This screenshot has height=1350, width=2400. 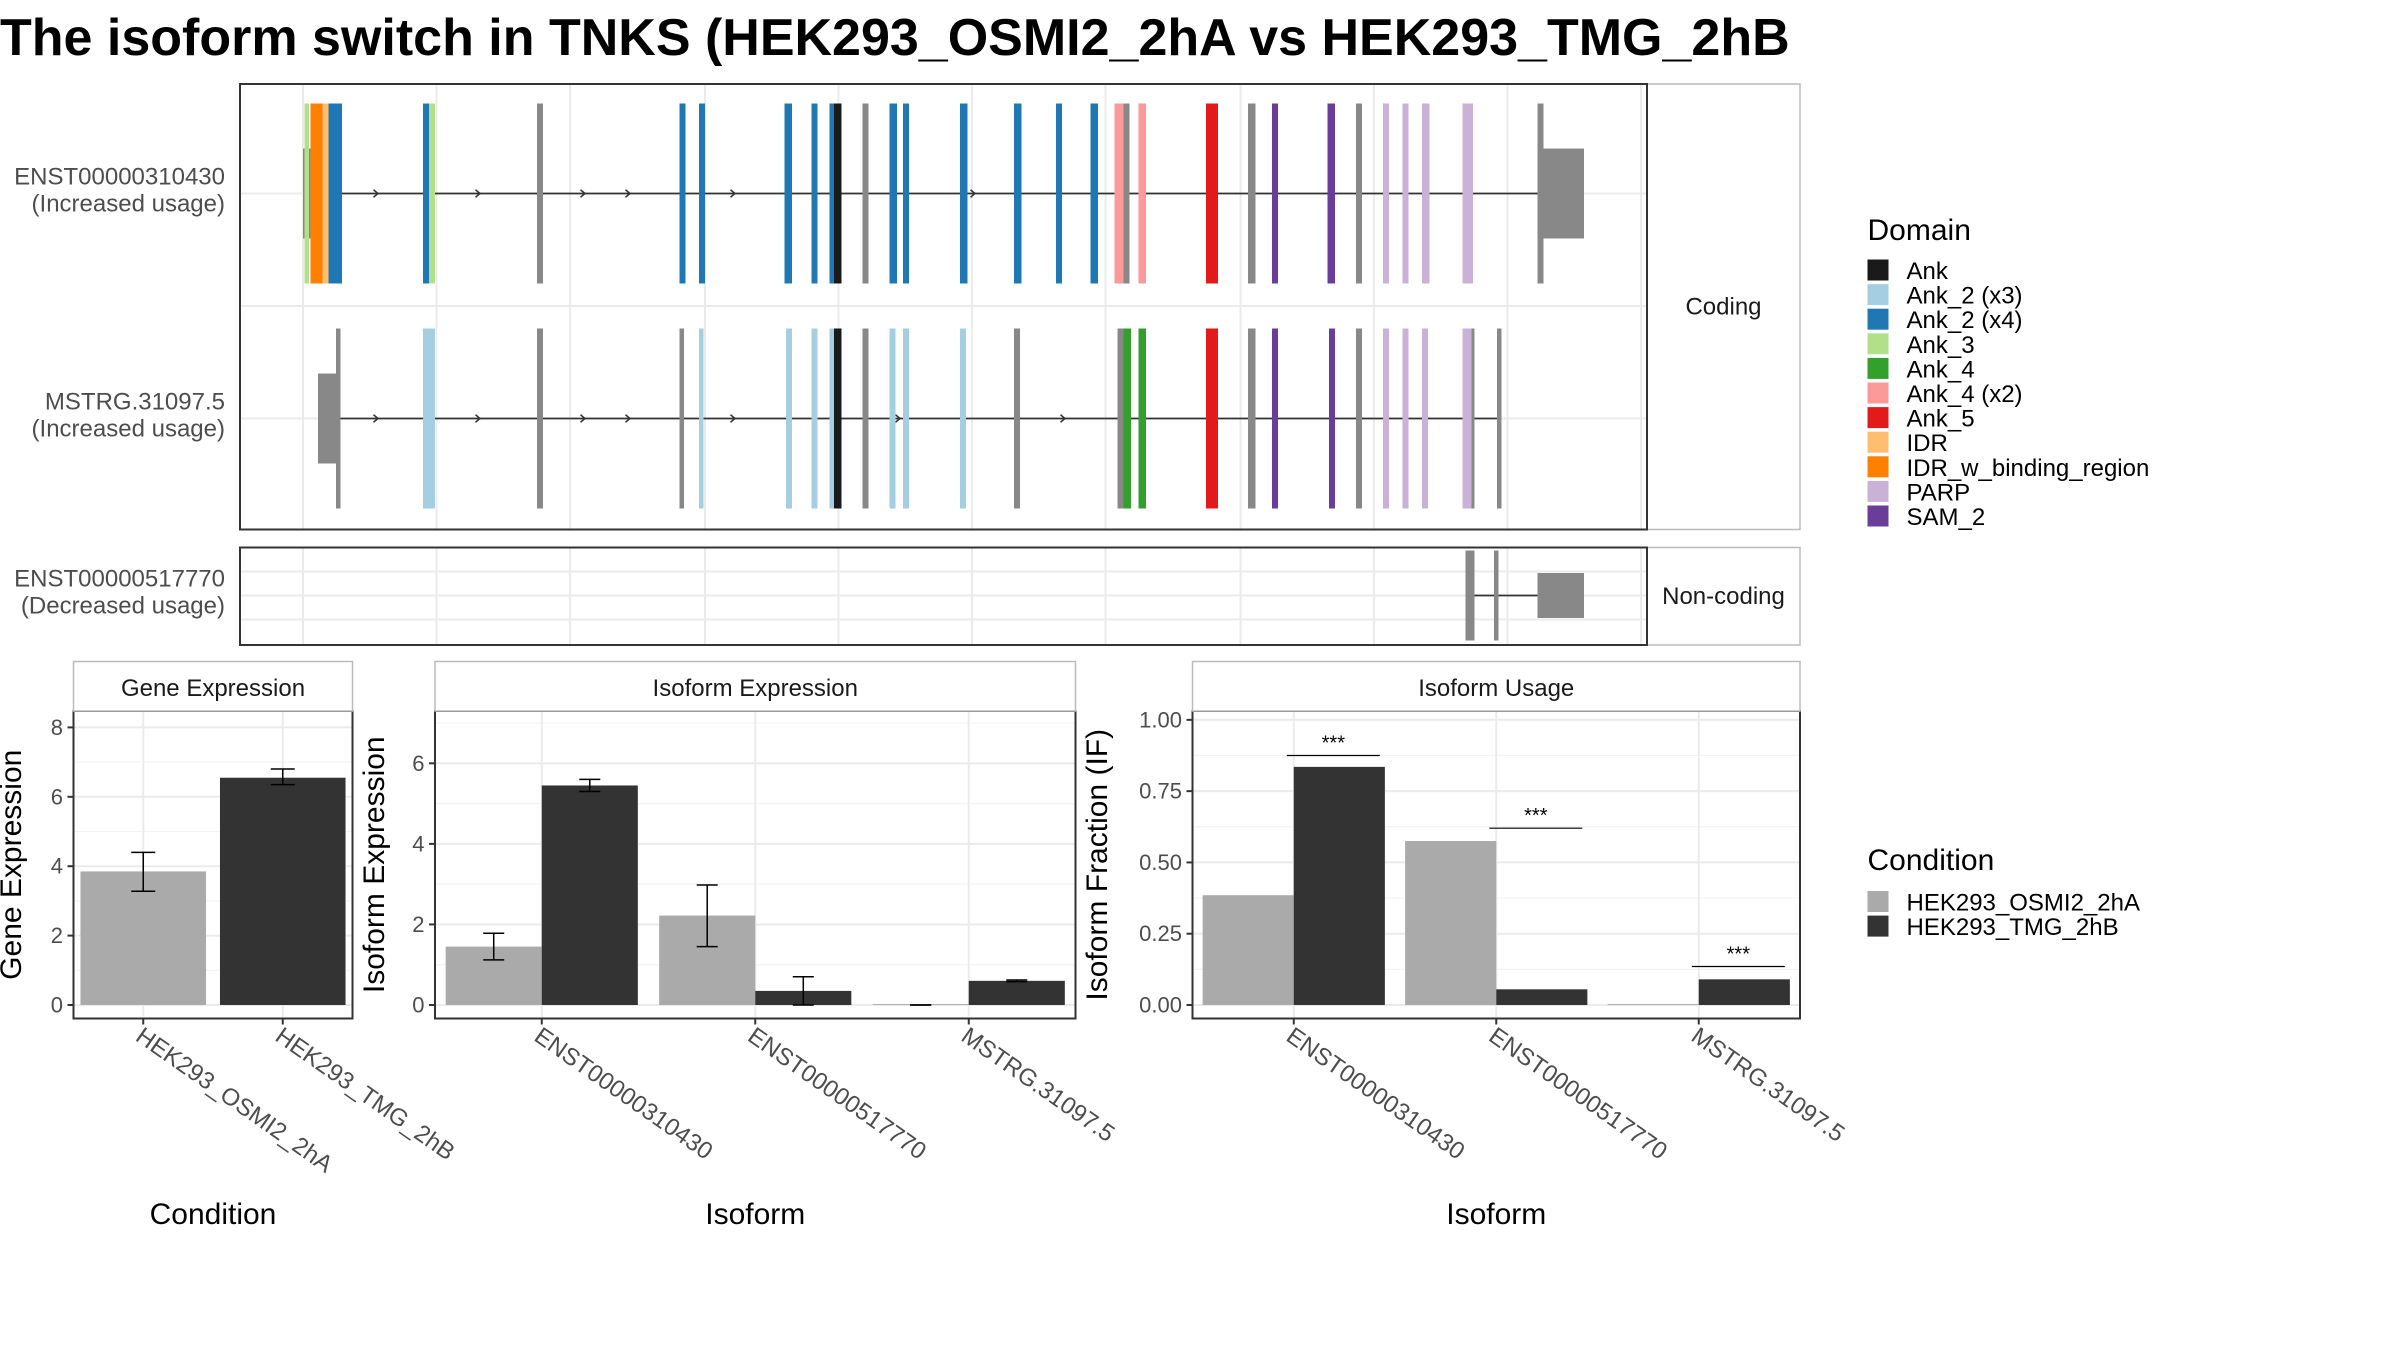 What do you see at coordinates (2023, 903) in the screenshot?
I see `condition-legend-label: HEK293_OSMI2_2hA` at bounding box center [2023, 903].